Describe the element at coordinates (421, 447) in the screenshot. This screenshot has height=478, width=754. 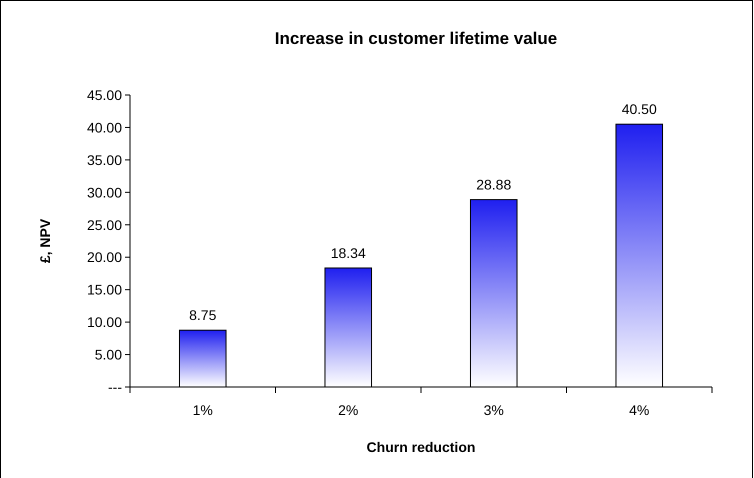
I see `x-axis-title: Churn reduction` at that location.